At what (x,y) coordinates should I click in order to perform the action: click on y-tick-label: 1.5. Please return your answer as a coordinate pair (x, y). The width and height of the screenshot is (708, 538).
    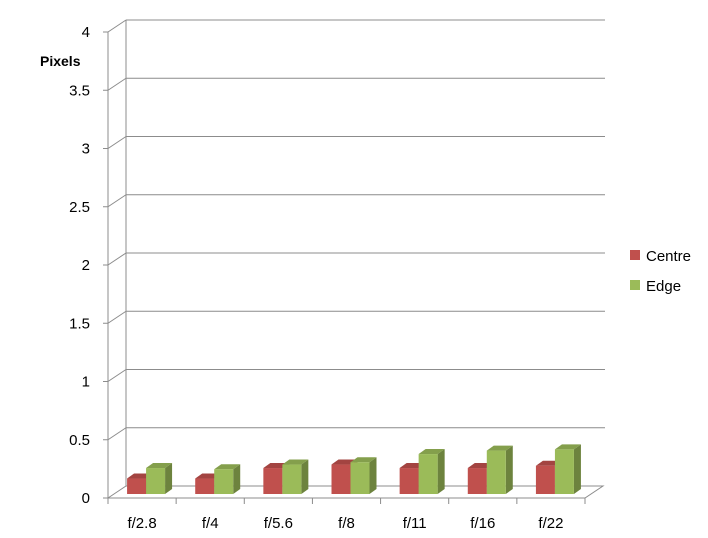
    Looking at the image, I should click on (79, 323).